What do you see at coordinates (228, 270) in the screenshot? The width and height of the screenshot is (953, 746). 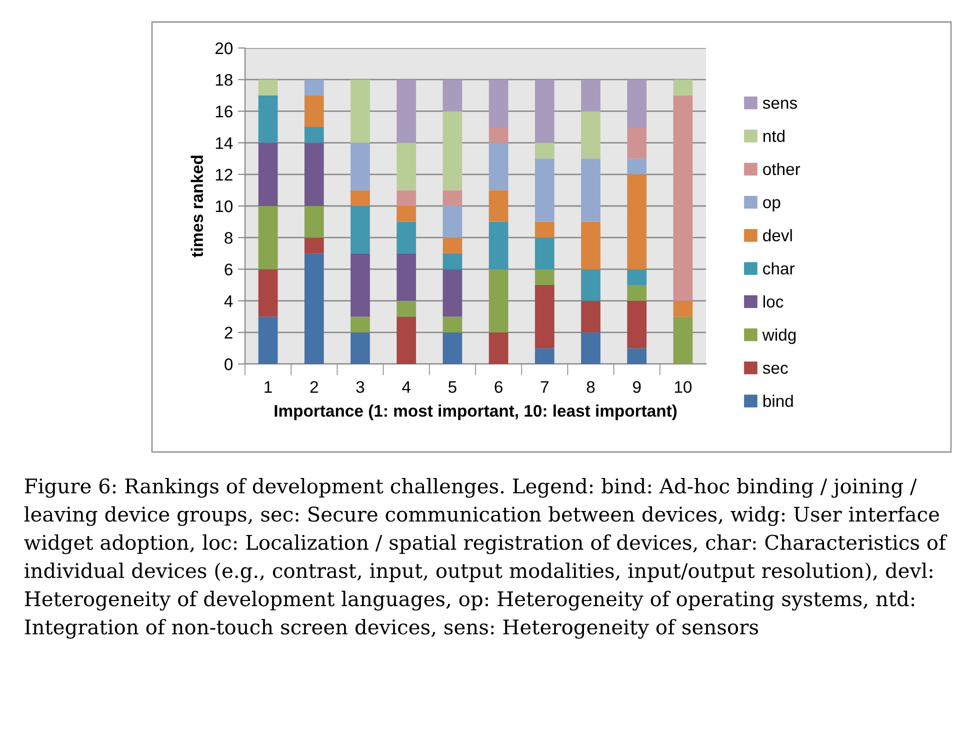 I see `y-tick-label: 6` at bounding box center [228, 270].